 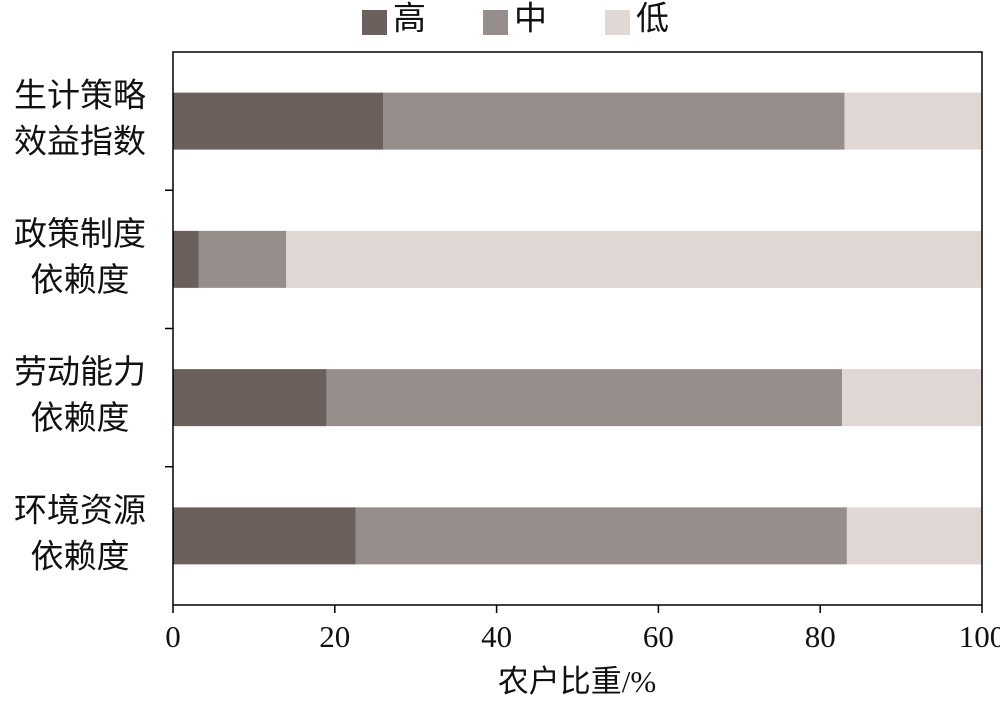 What do you see at coordinates (820, 636) in the screenshot?
I see `x-tick-label: 80` at bounding box center [820, 636].